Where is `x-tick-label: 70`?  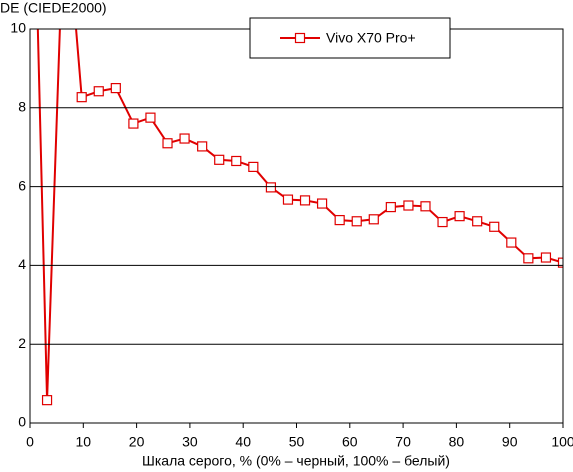
x-tick-label: 70 is located at coordinates (403, 442).